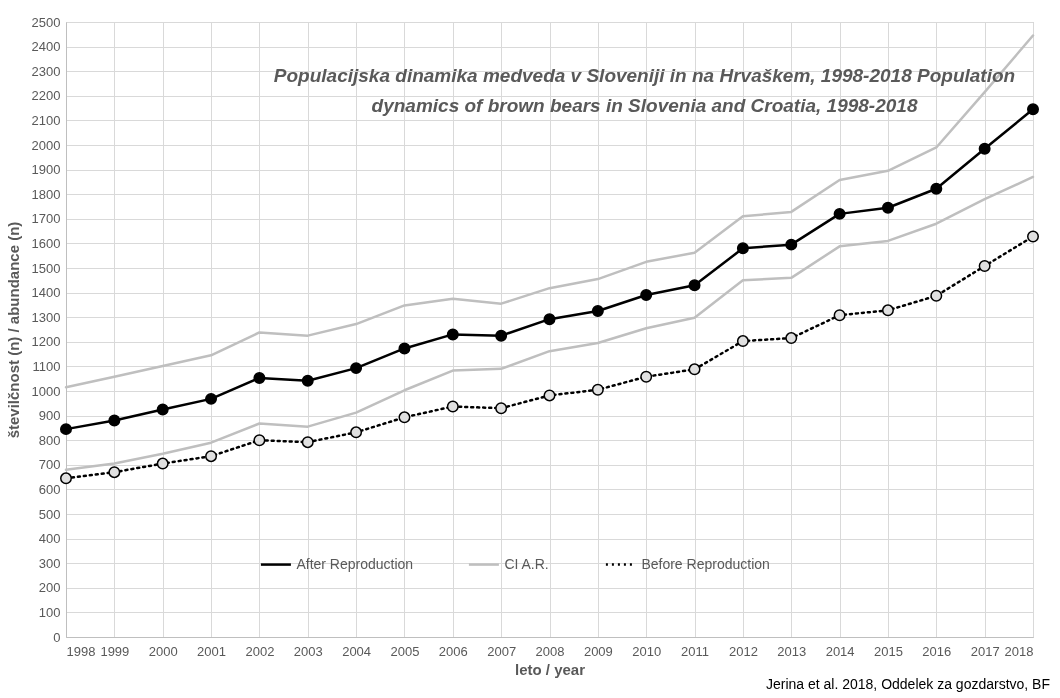 The image size is (1060, 698). Describe the element at coordinates (840, 651) in the screenshot. I see `x-tick-label: 2014` at that location.